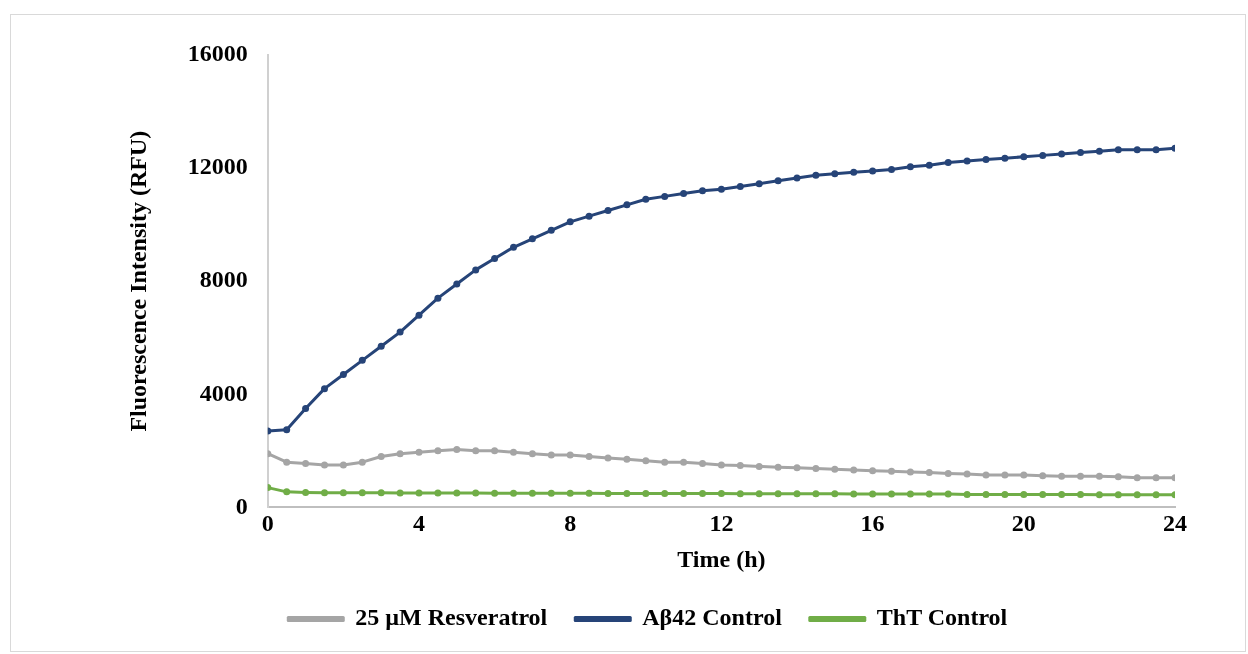  Describe the element at coordinates (217, 53) in the screenshot. I see `y-tick-label: 16000` at that location.